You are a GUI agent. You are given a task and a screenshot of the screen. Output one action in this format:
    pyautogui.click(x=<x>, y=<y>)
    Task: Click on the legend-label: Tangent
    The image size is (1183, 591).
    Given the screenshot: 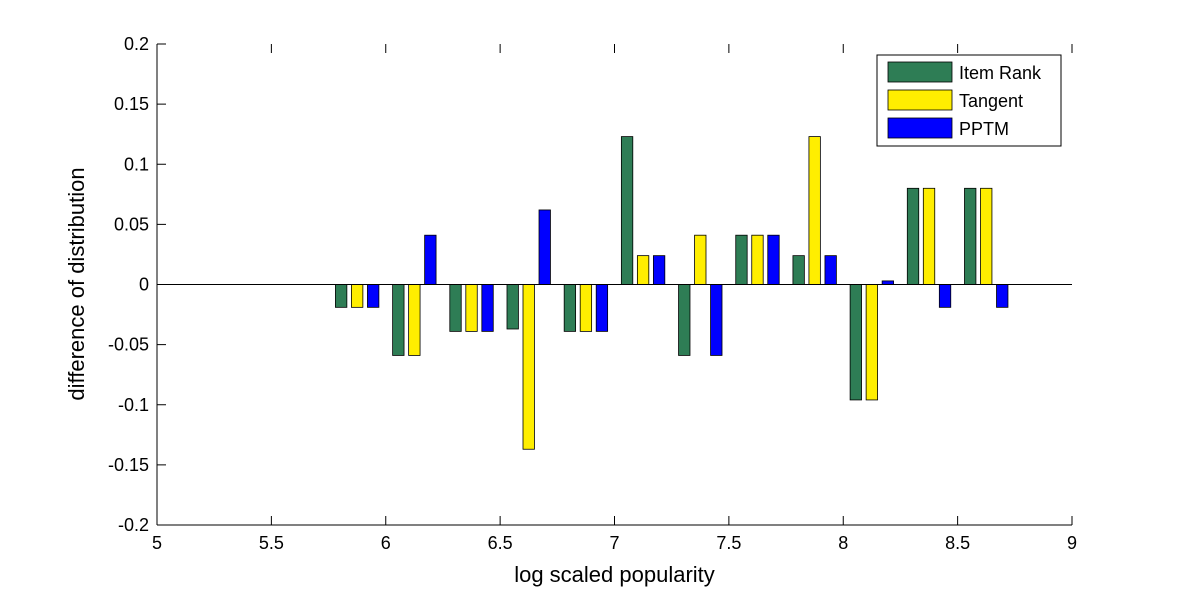 What is the action you would take?
    pyautogui.click(x=991, y=101)
    